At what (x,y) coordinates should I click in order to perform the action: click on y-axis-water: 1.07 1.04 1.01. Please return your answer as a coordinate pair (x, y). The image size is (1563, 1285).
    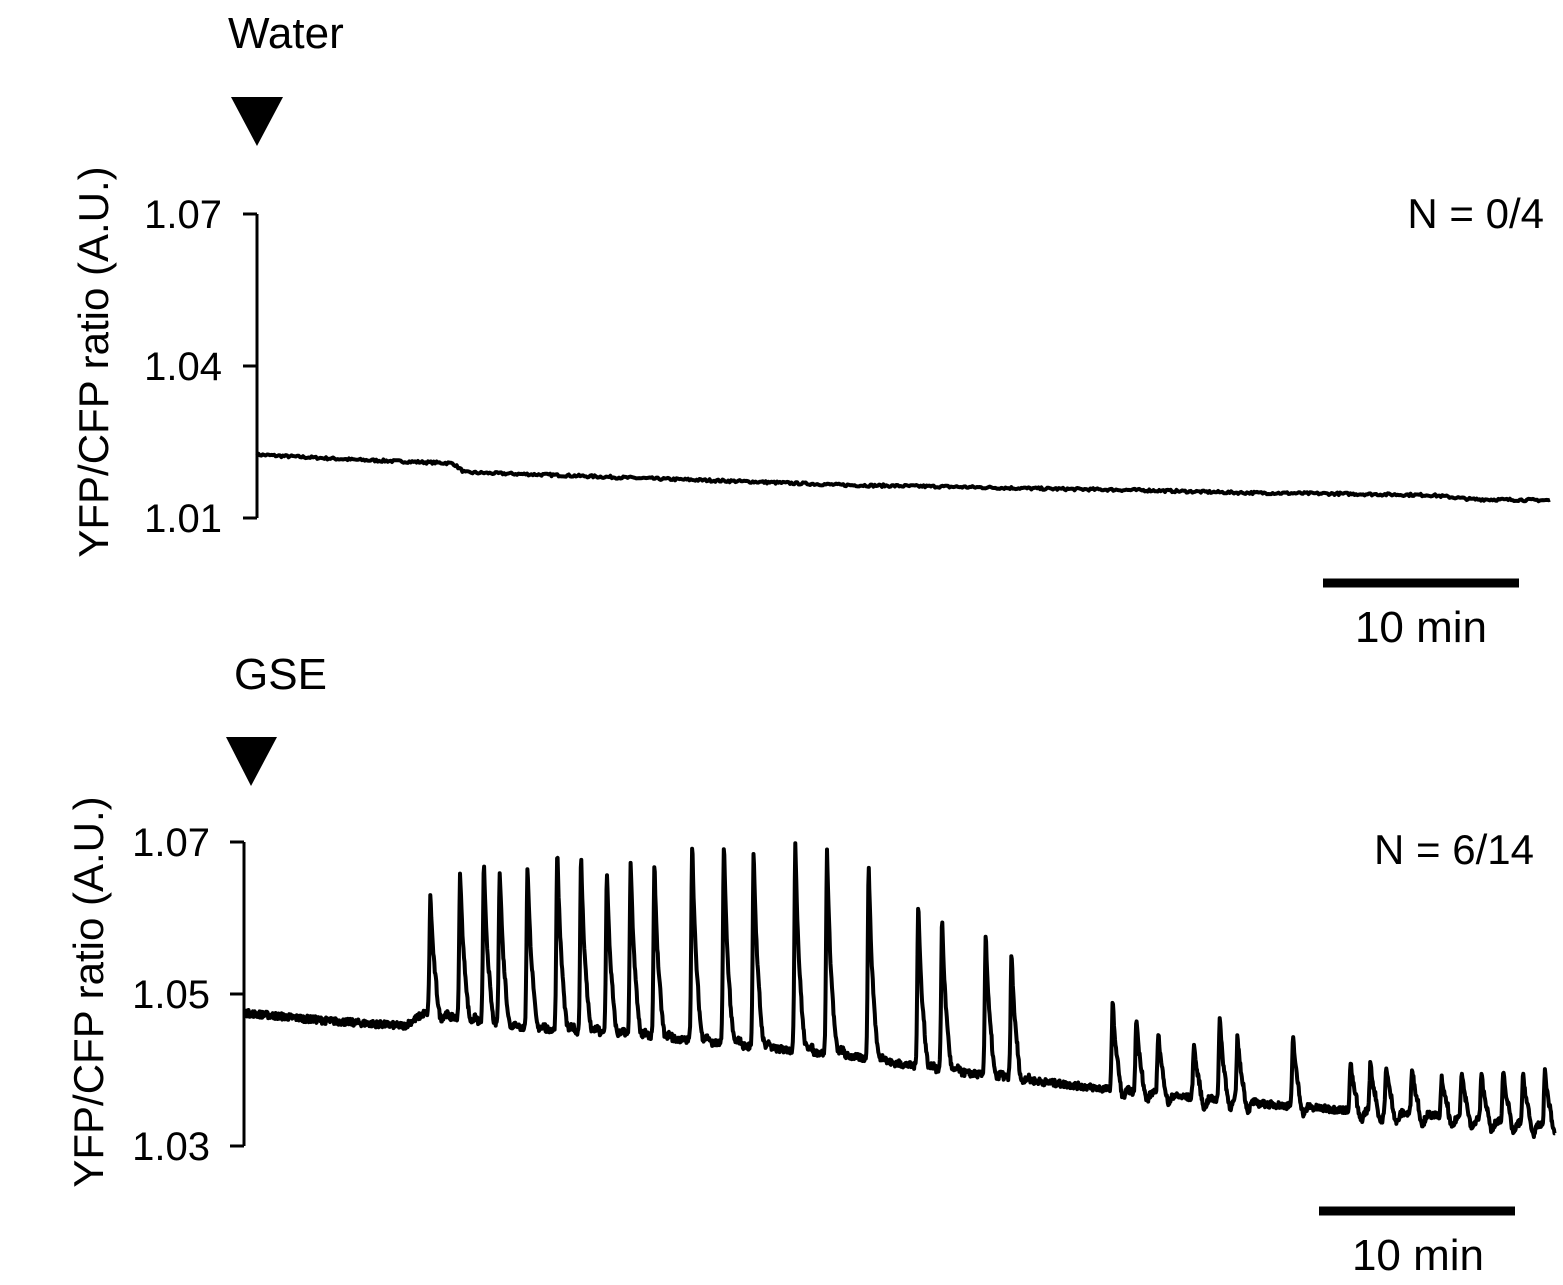
    Looking at the image, I should click on (201, 367).